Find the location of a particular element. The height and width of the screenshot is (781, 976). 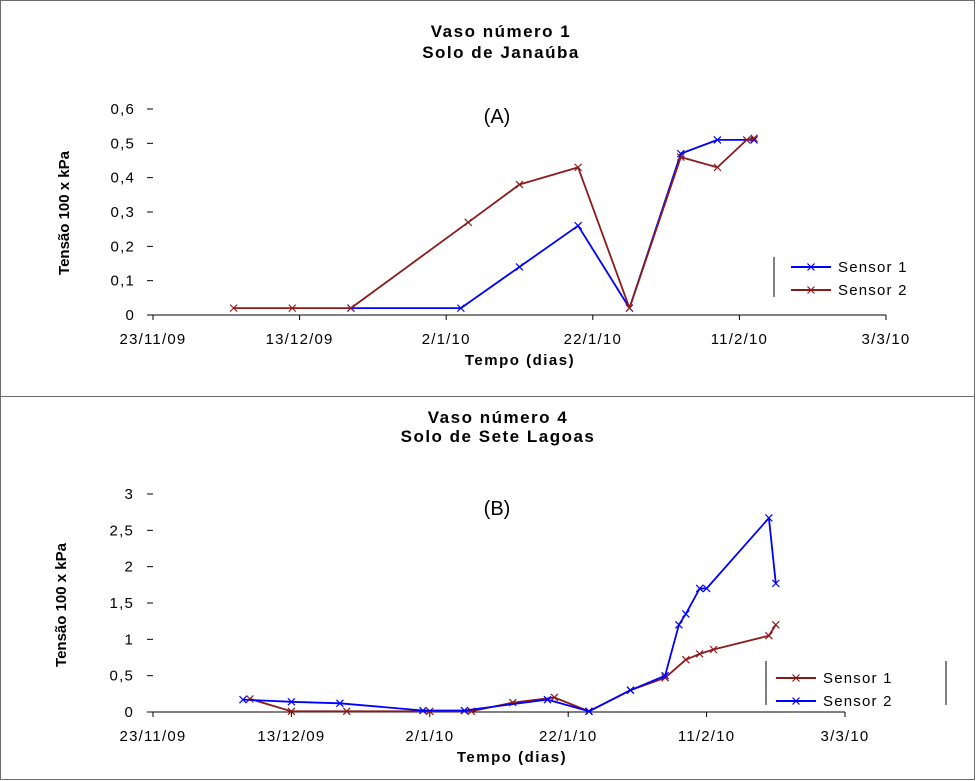

chart-a-x-tick-label: 22/1/10 is located at coordinates (593, 339).